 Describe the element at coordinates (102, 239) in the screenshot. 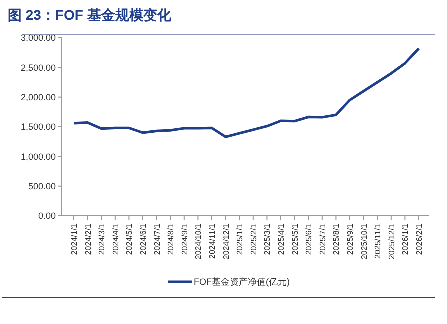

I see `x-tick-label: 2024/3/1` at that location.